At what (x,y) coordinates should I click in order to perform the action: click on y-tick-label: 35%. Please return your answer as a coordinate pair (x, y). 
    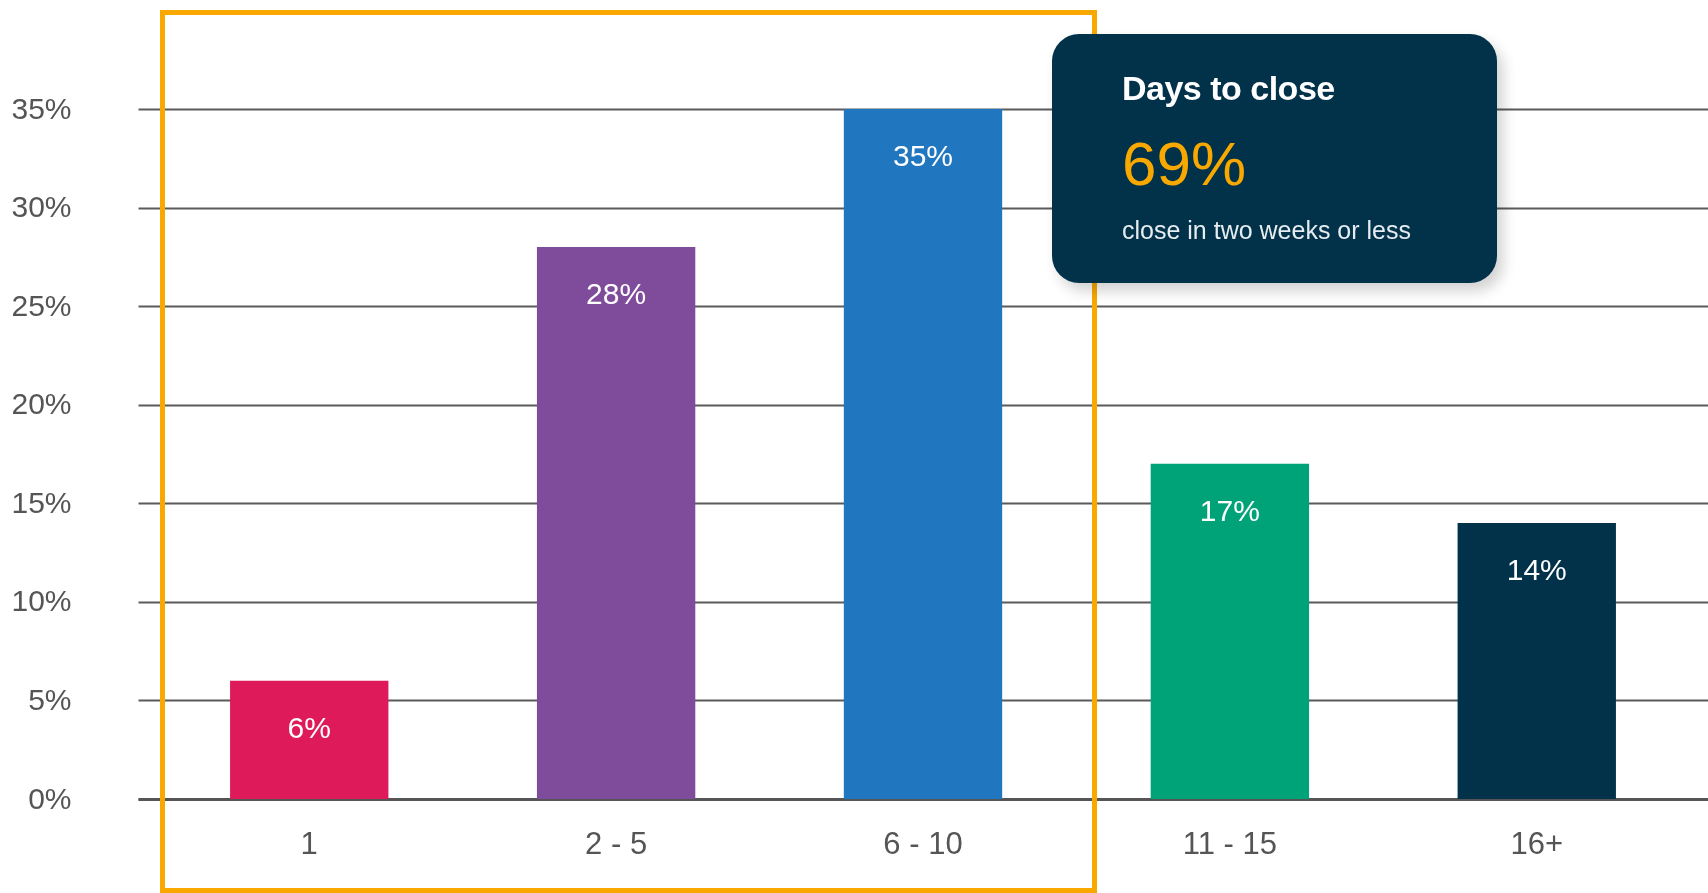
    Looking at the image, I should click on (41, 108).